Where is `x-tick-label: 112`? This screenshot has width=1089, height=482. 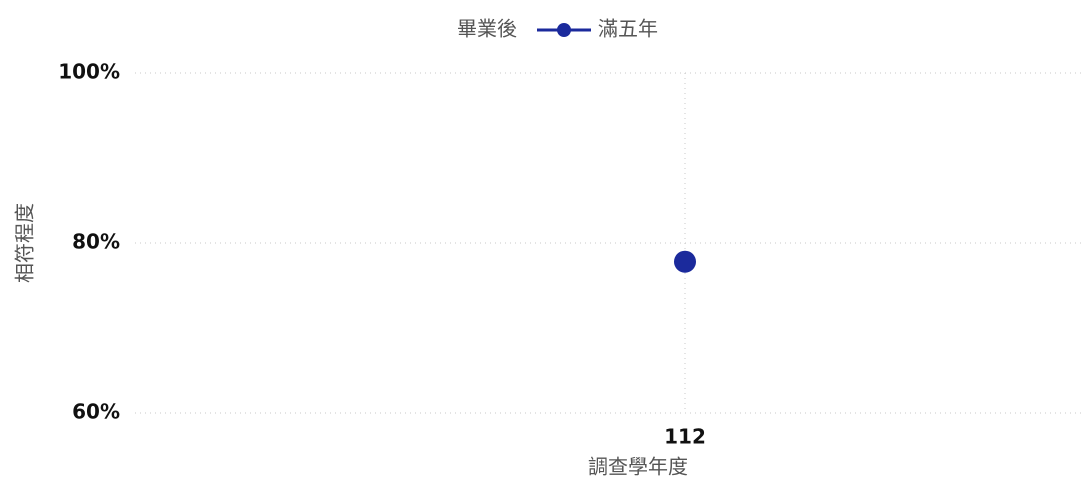 x-tick-label: 112 is located at coordinates (685, 437).